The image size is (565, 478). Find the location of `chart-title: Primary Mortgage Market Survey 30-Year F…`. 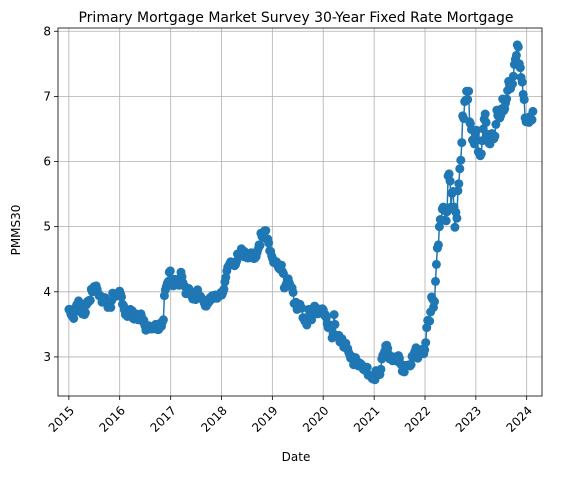

chart-title: Primary Mortgage Market Survey 30-Year F… is located at coordinates (295, 18).